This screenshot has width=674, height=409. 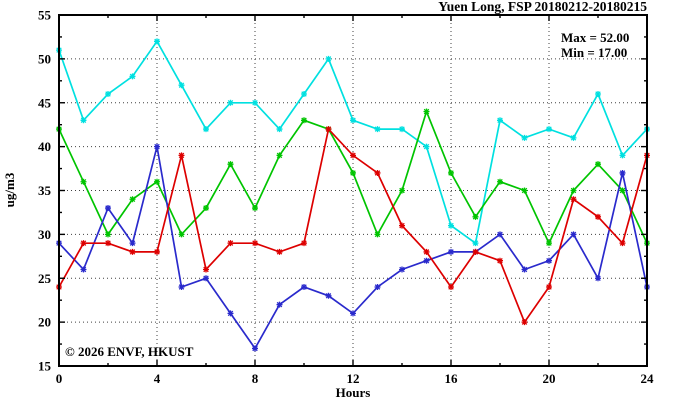 What do you see at coordinates (129, 351) in the screenshot?
I see `watermark: © 2026 ENVF, HKUST` at bounding box center [129, 351].